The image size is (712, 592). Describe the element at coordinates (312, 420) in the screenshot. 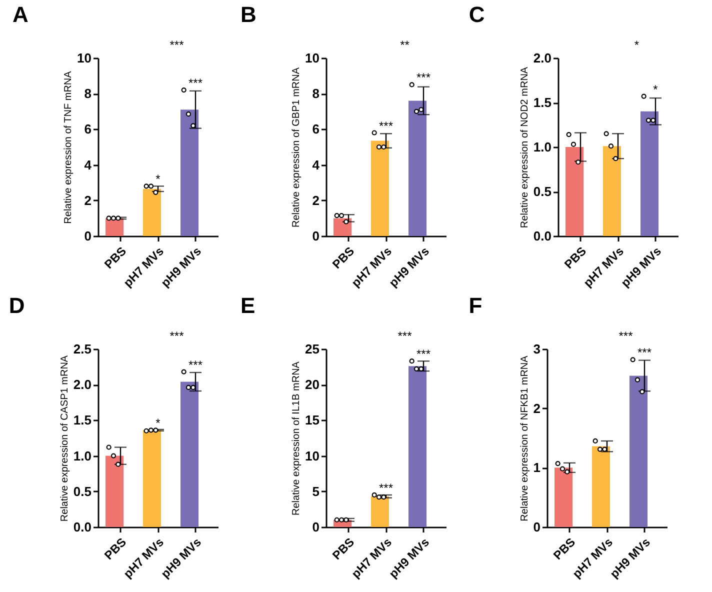

I see `y-tick-label: 15` at that location.